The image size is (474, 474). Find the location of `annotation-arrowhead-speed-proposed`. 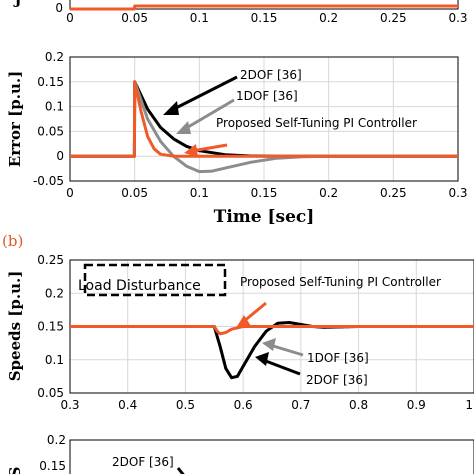

annotation-arrowhead-speed-proposed is located at coordinates (243, 321).